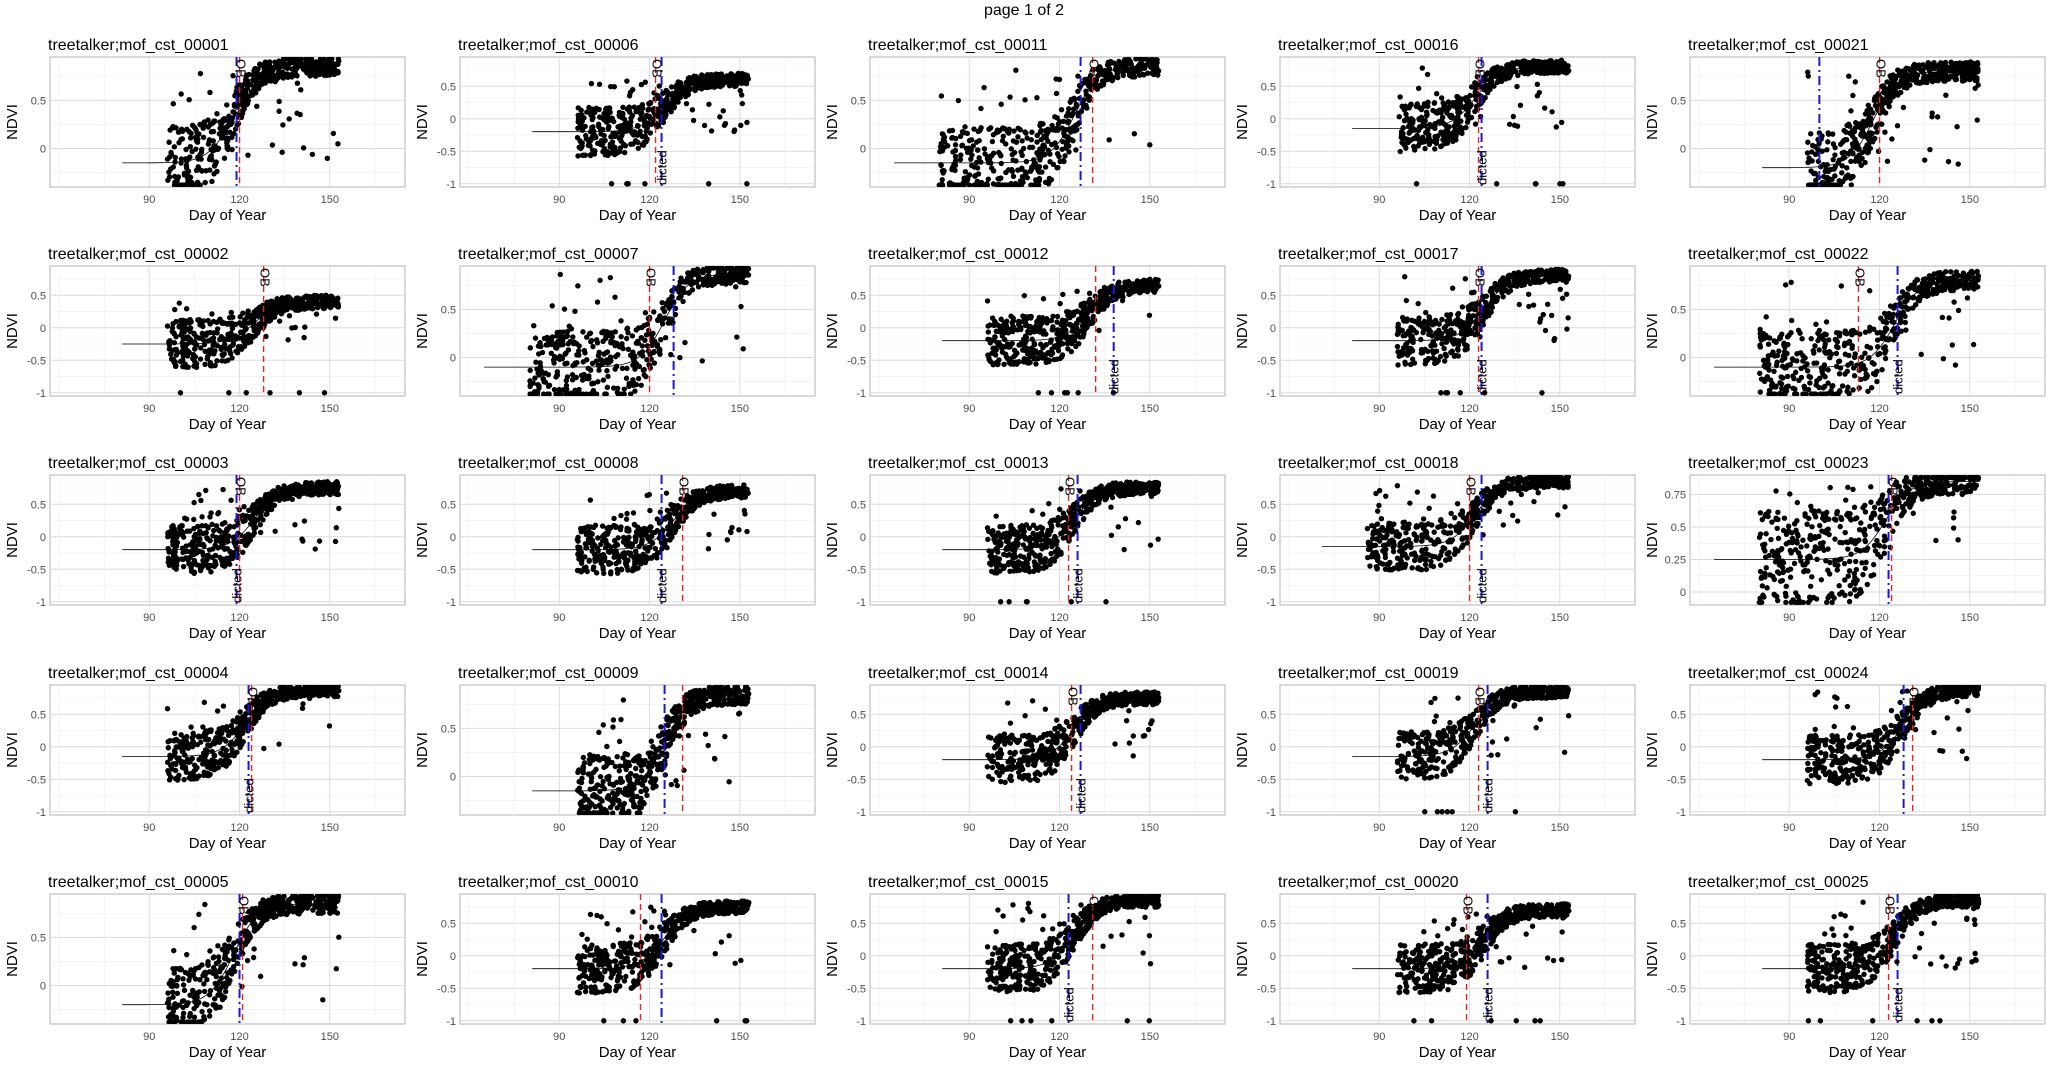  Describe the element at coordinates (230, 323) in the screenshot. I see `fitted-curve` at that location.